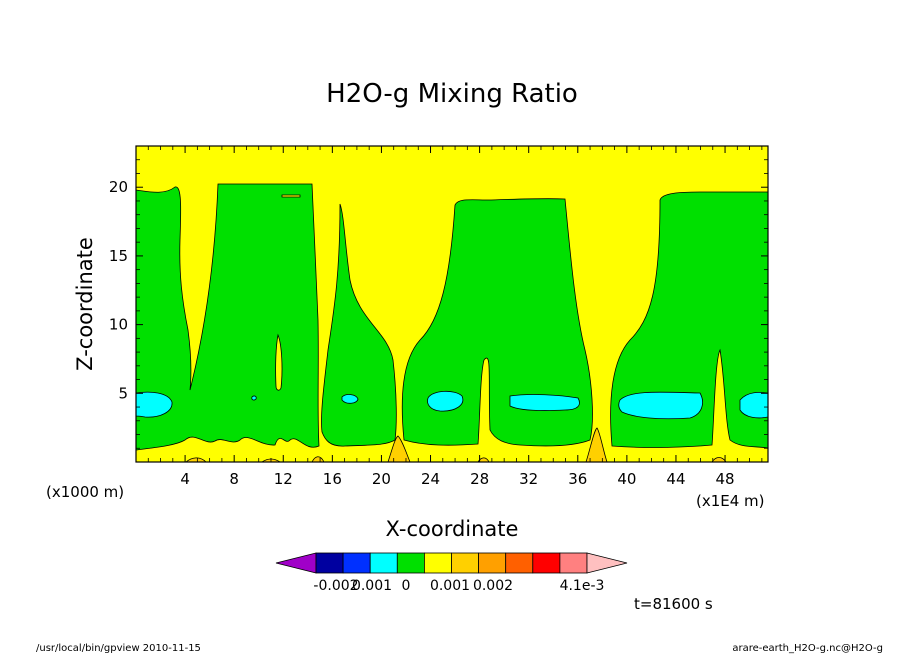 The image size is (904, 654). I want to click on y-tick-label: 5, so click(123, 393).